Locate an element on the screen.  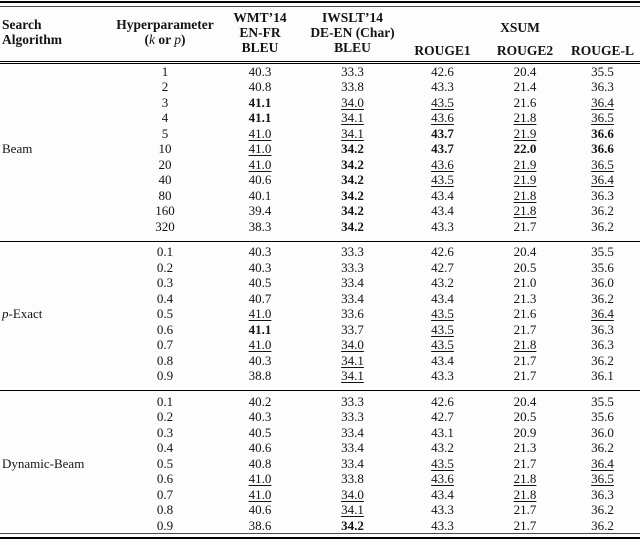
metric-cell: 36.4 is located at coordinates (602, 313).